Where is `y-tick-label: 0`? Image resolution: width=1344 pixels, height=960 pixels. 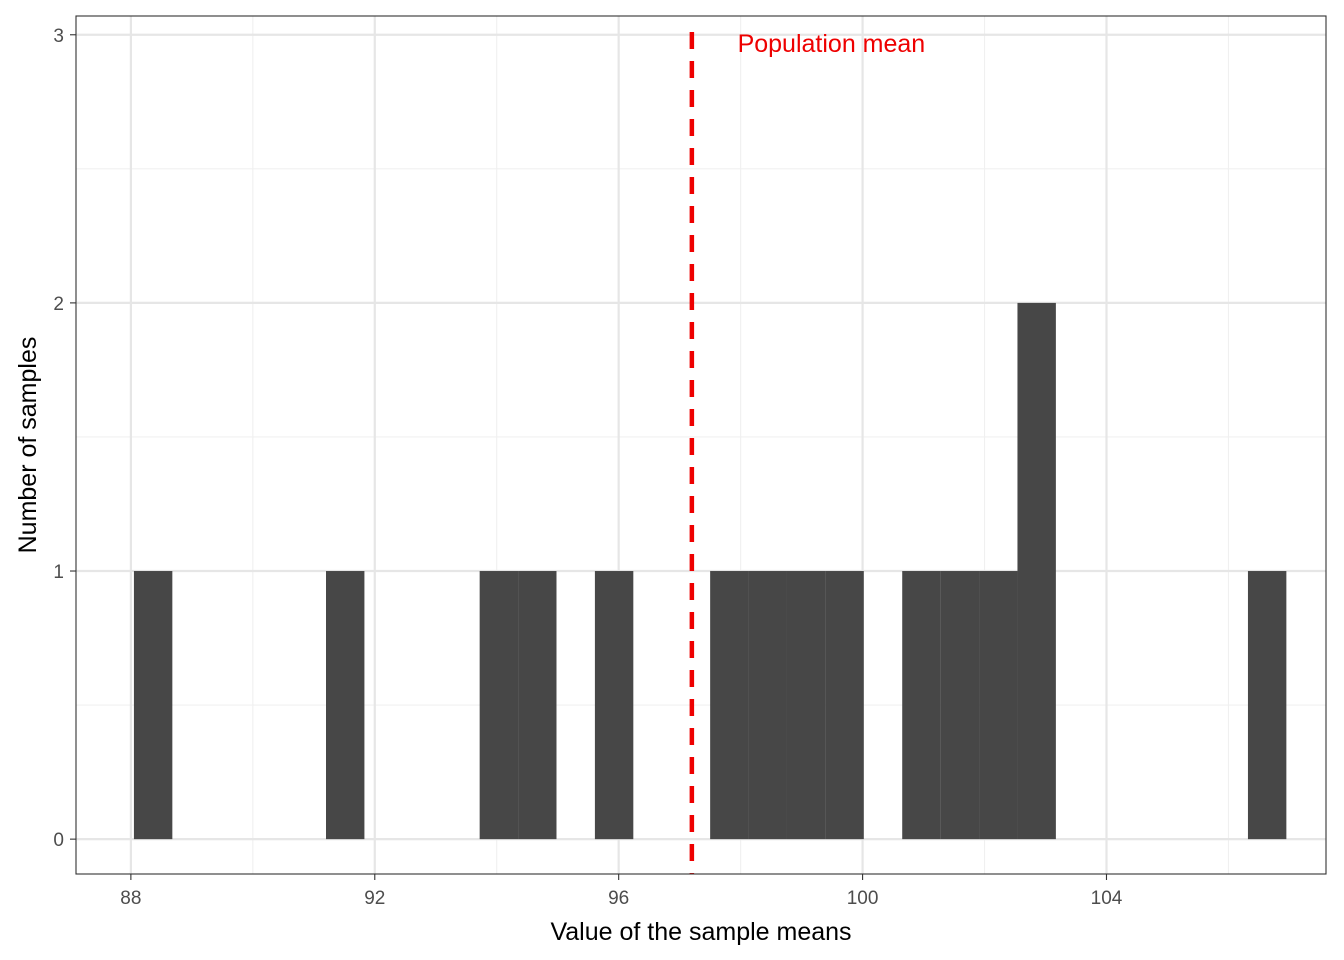 y-tick-label: 0 is located at coordinates (58, 840).